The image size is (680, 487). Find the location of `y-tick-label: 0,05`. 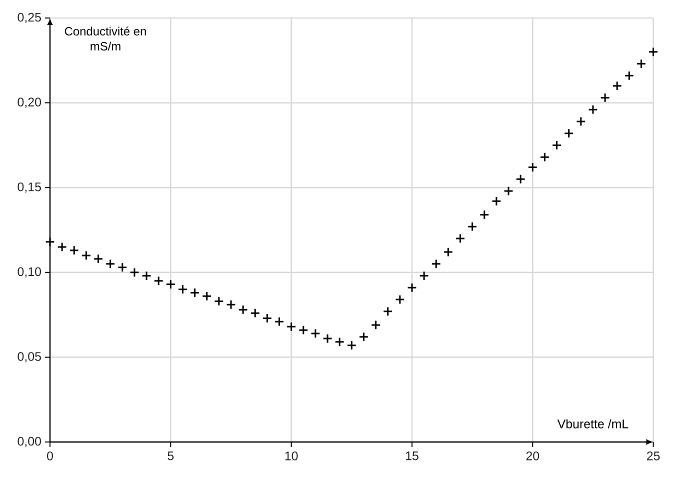

y-tick-label: 0,05 is located at coordinates (29, 357).